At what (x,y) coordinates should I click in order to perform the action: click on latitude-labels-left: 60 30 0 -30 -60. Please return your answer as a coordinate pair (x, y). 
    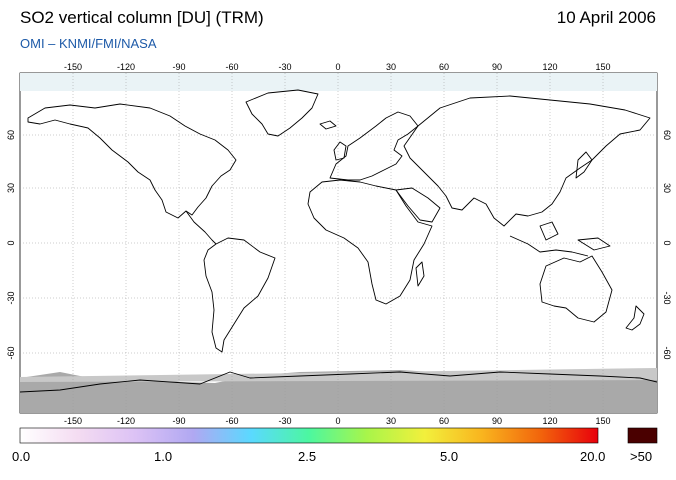
    Looking at the image, I should click on (11, 245).